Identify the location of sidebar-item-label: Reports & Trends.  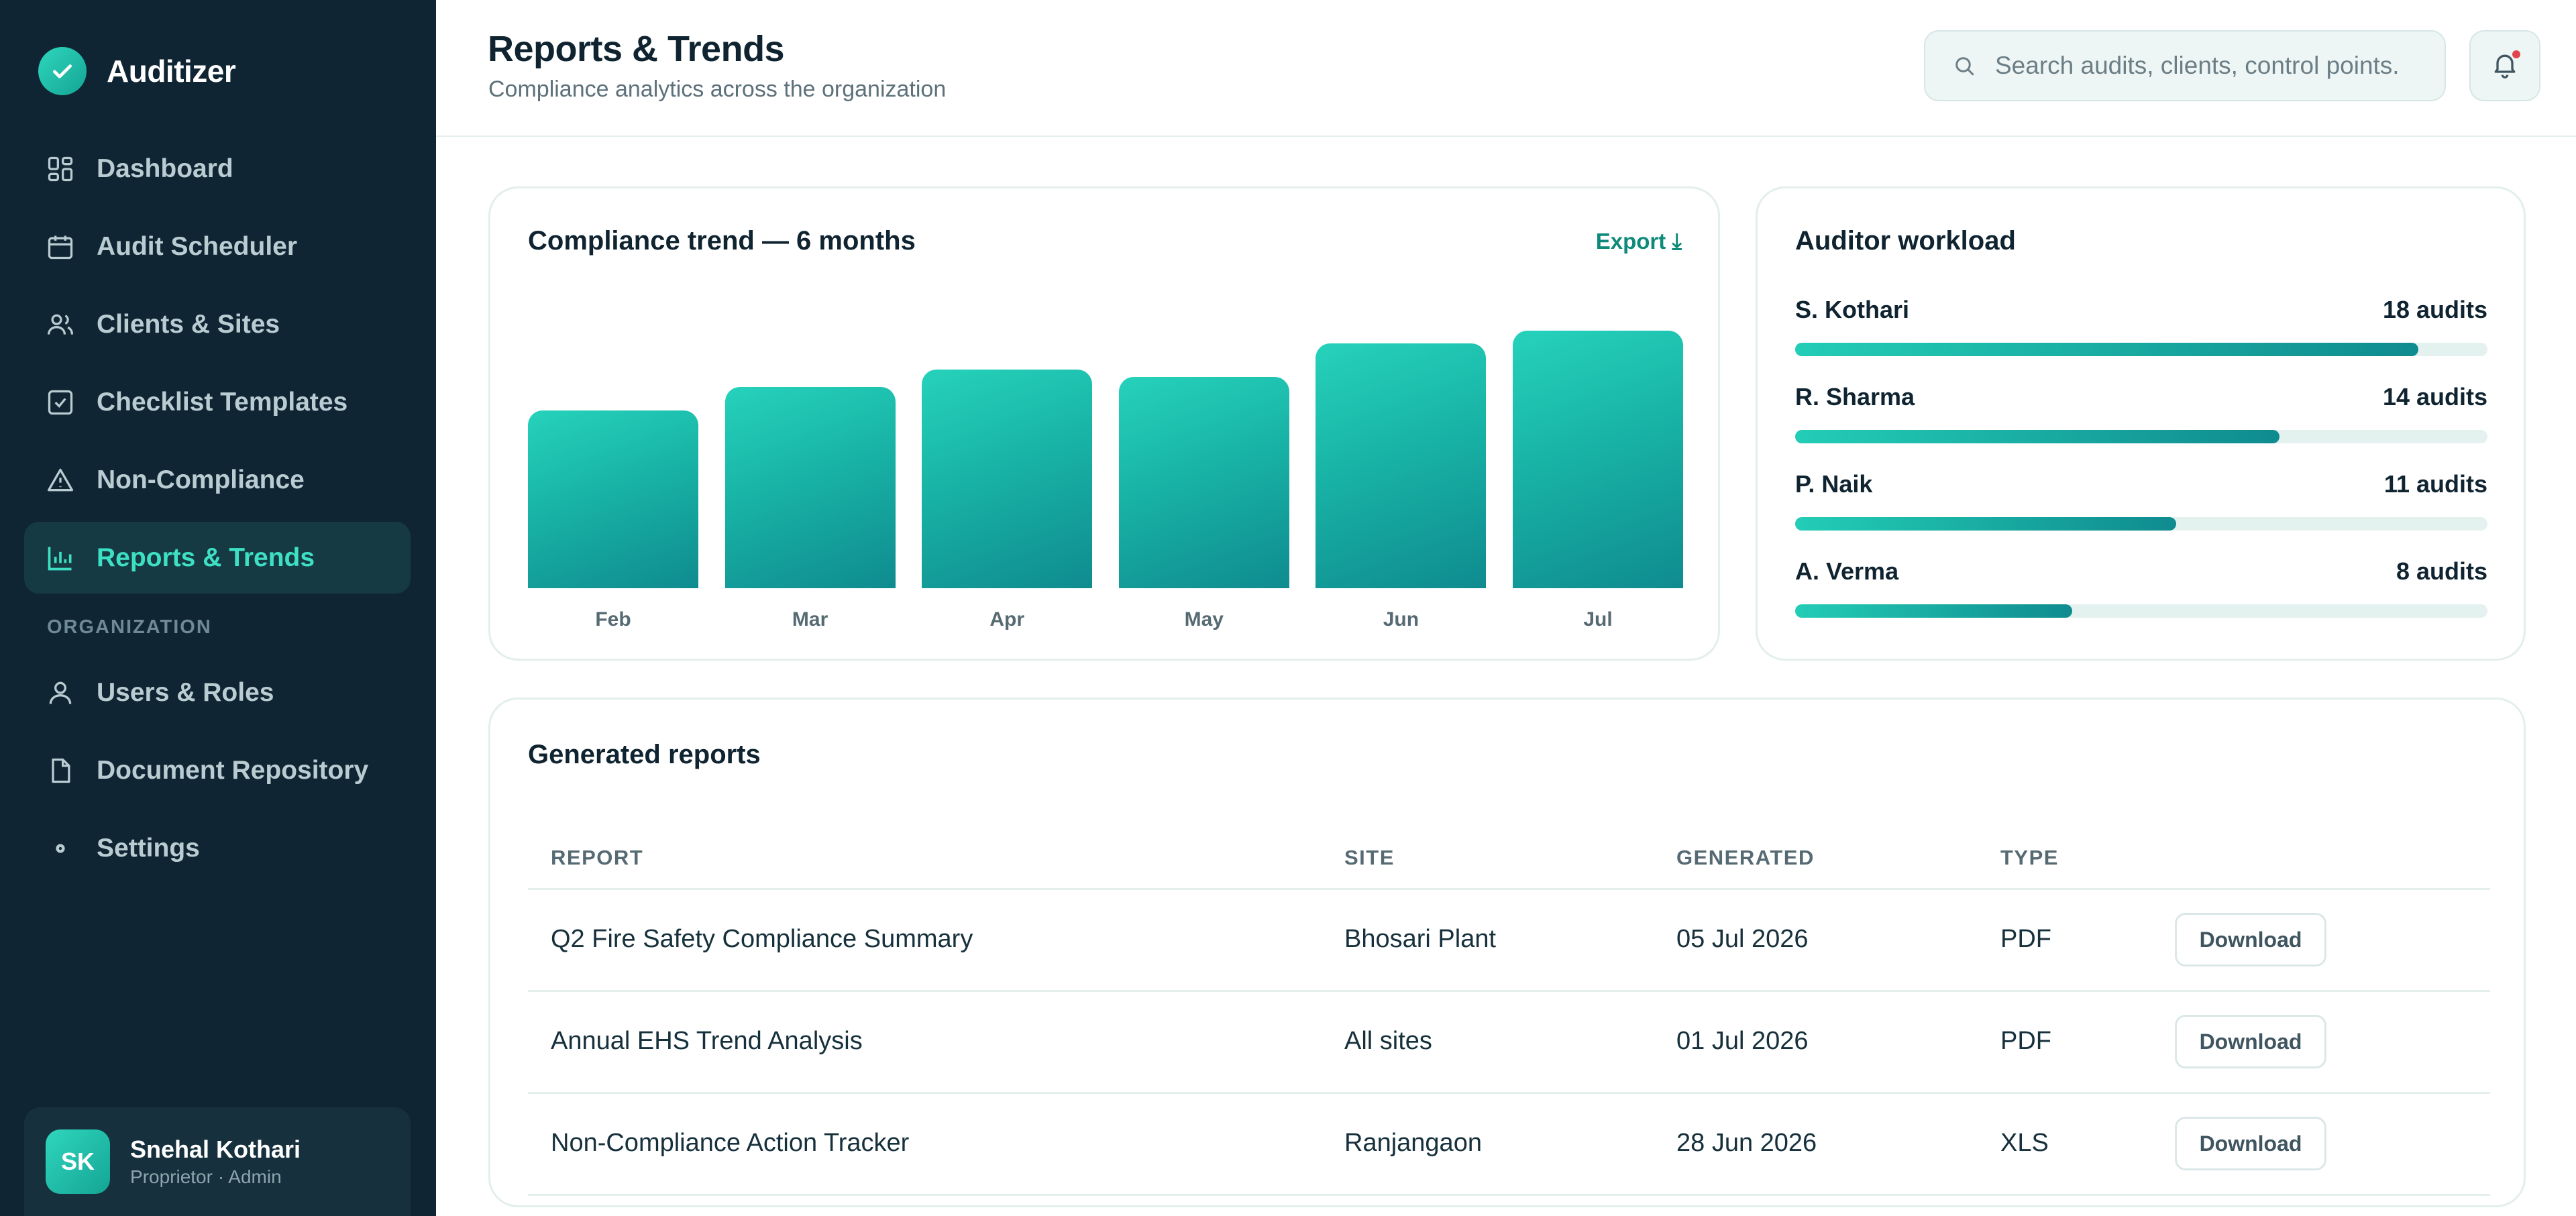
(206, 557).